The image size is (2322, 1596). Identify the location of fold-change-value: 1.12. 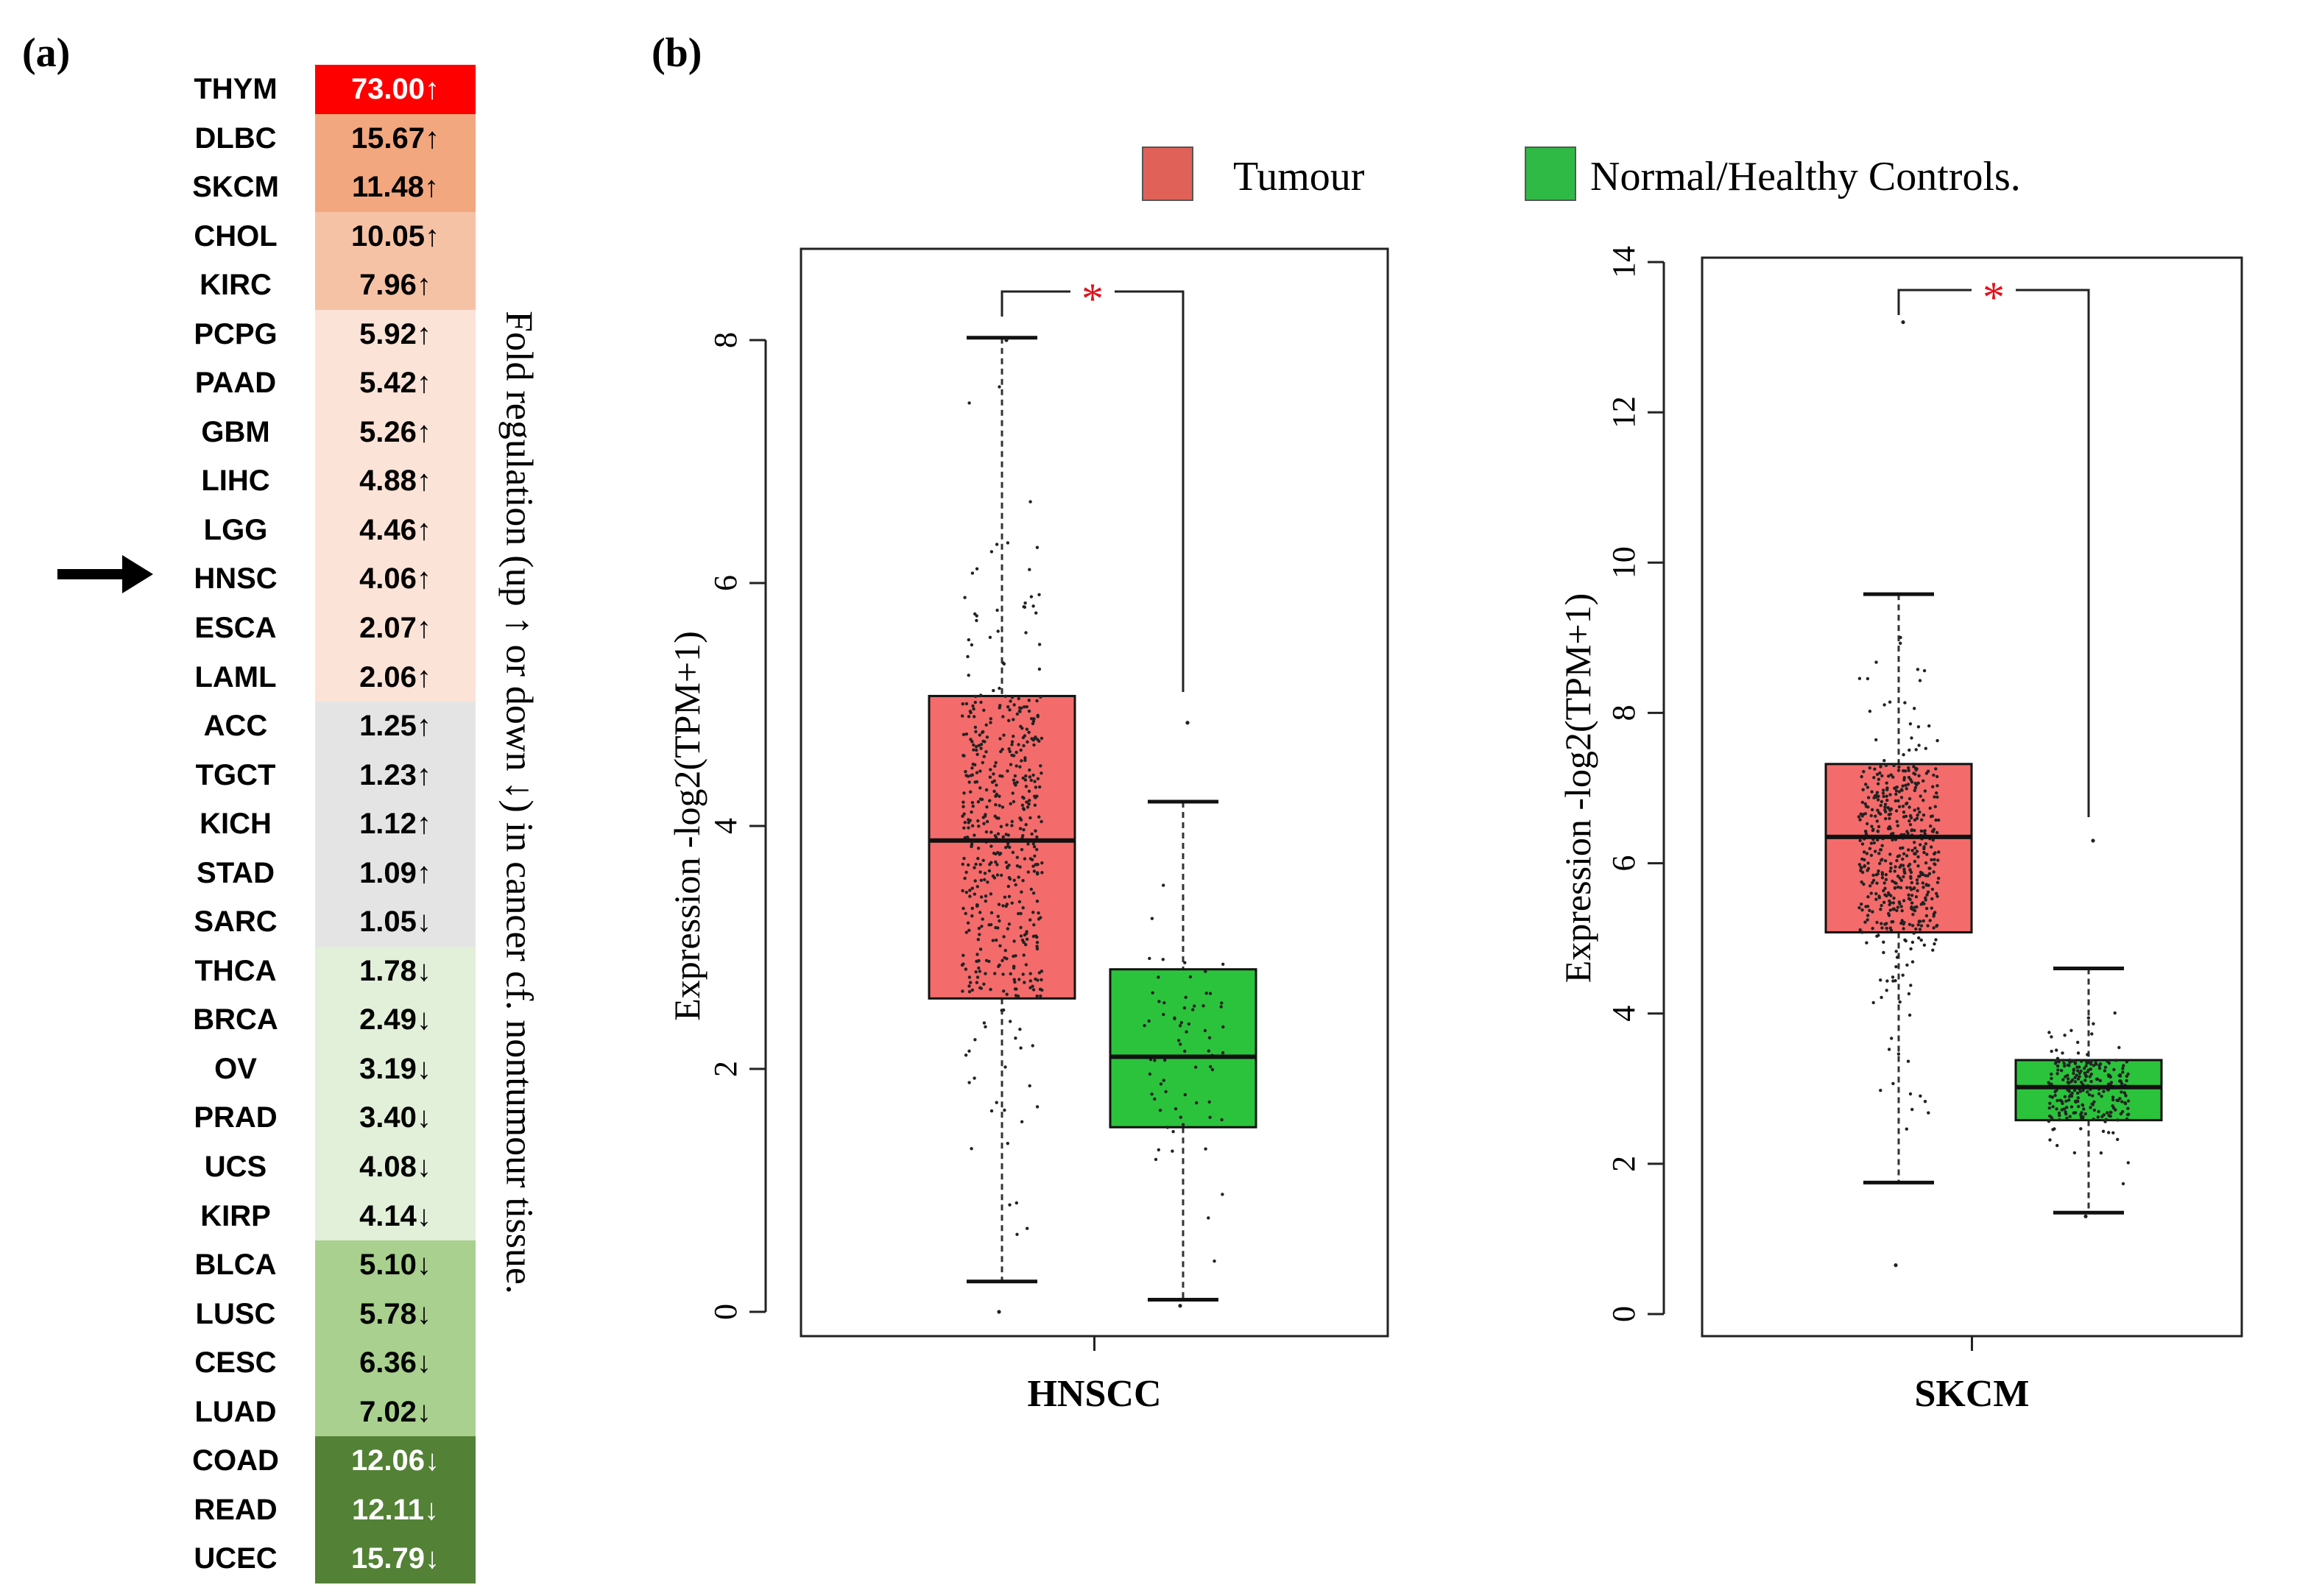
(388, 824).